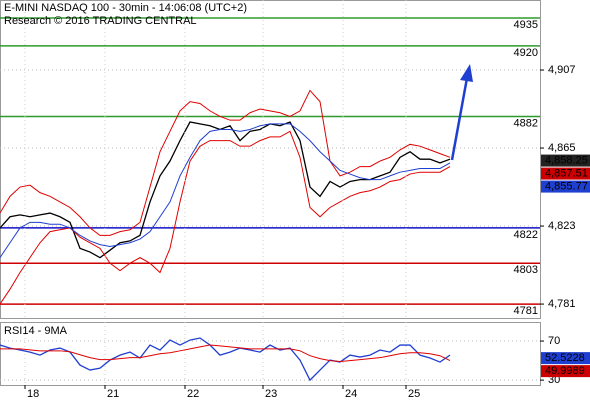 This screenshot has width=590, height=400. I want to click on level-label: 4920, so click(526, 53).